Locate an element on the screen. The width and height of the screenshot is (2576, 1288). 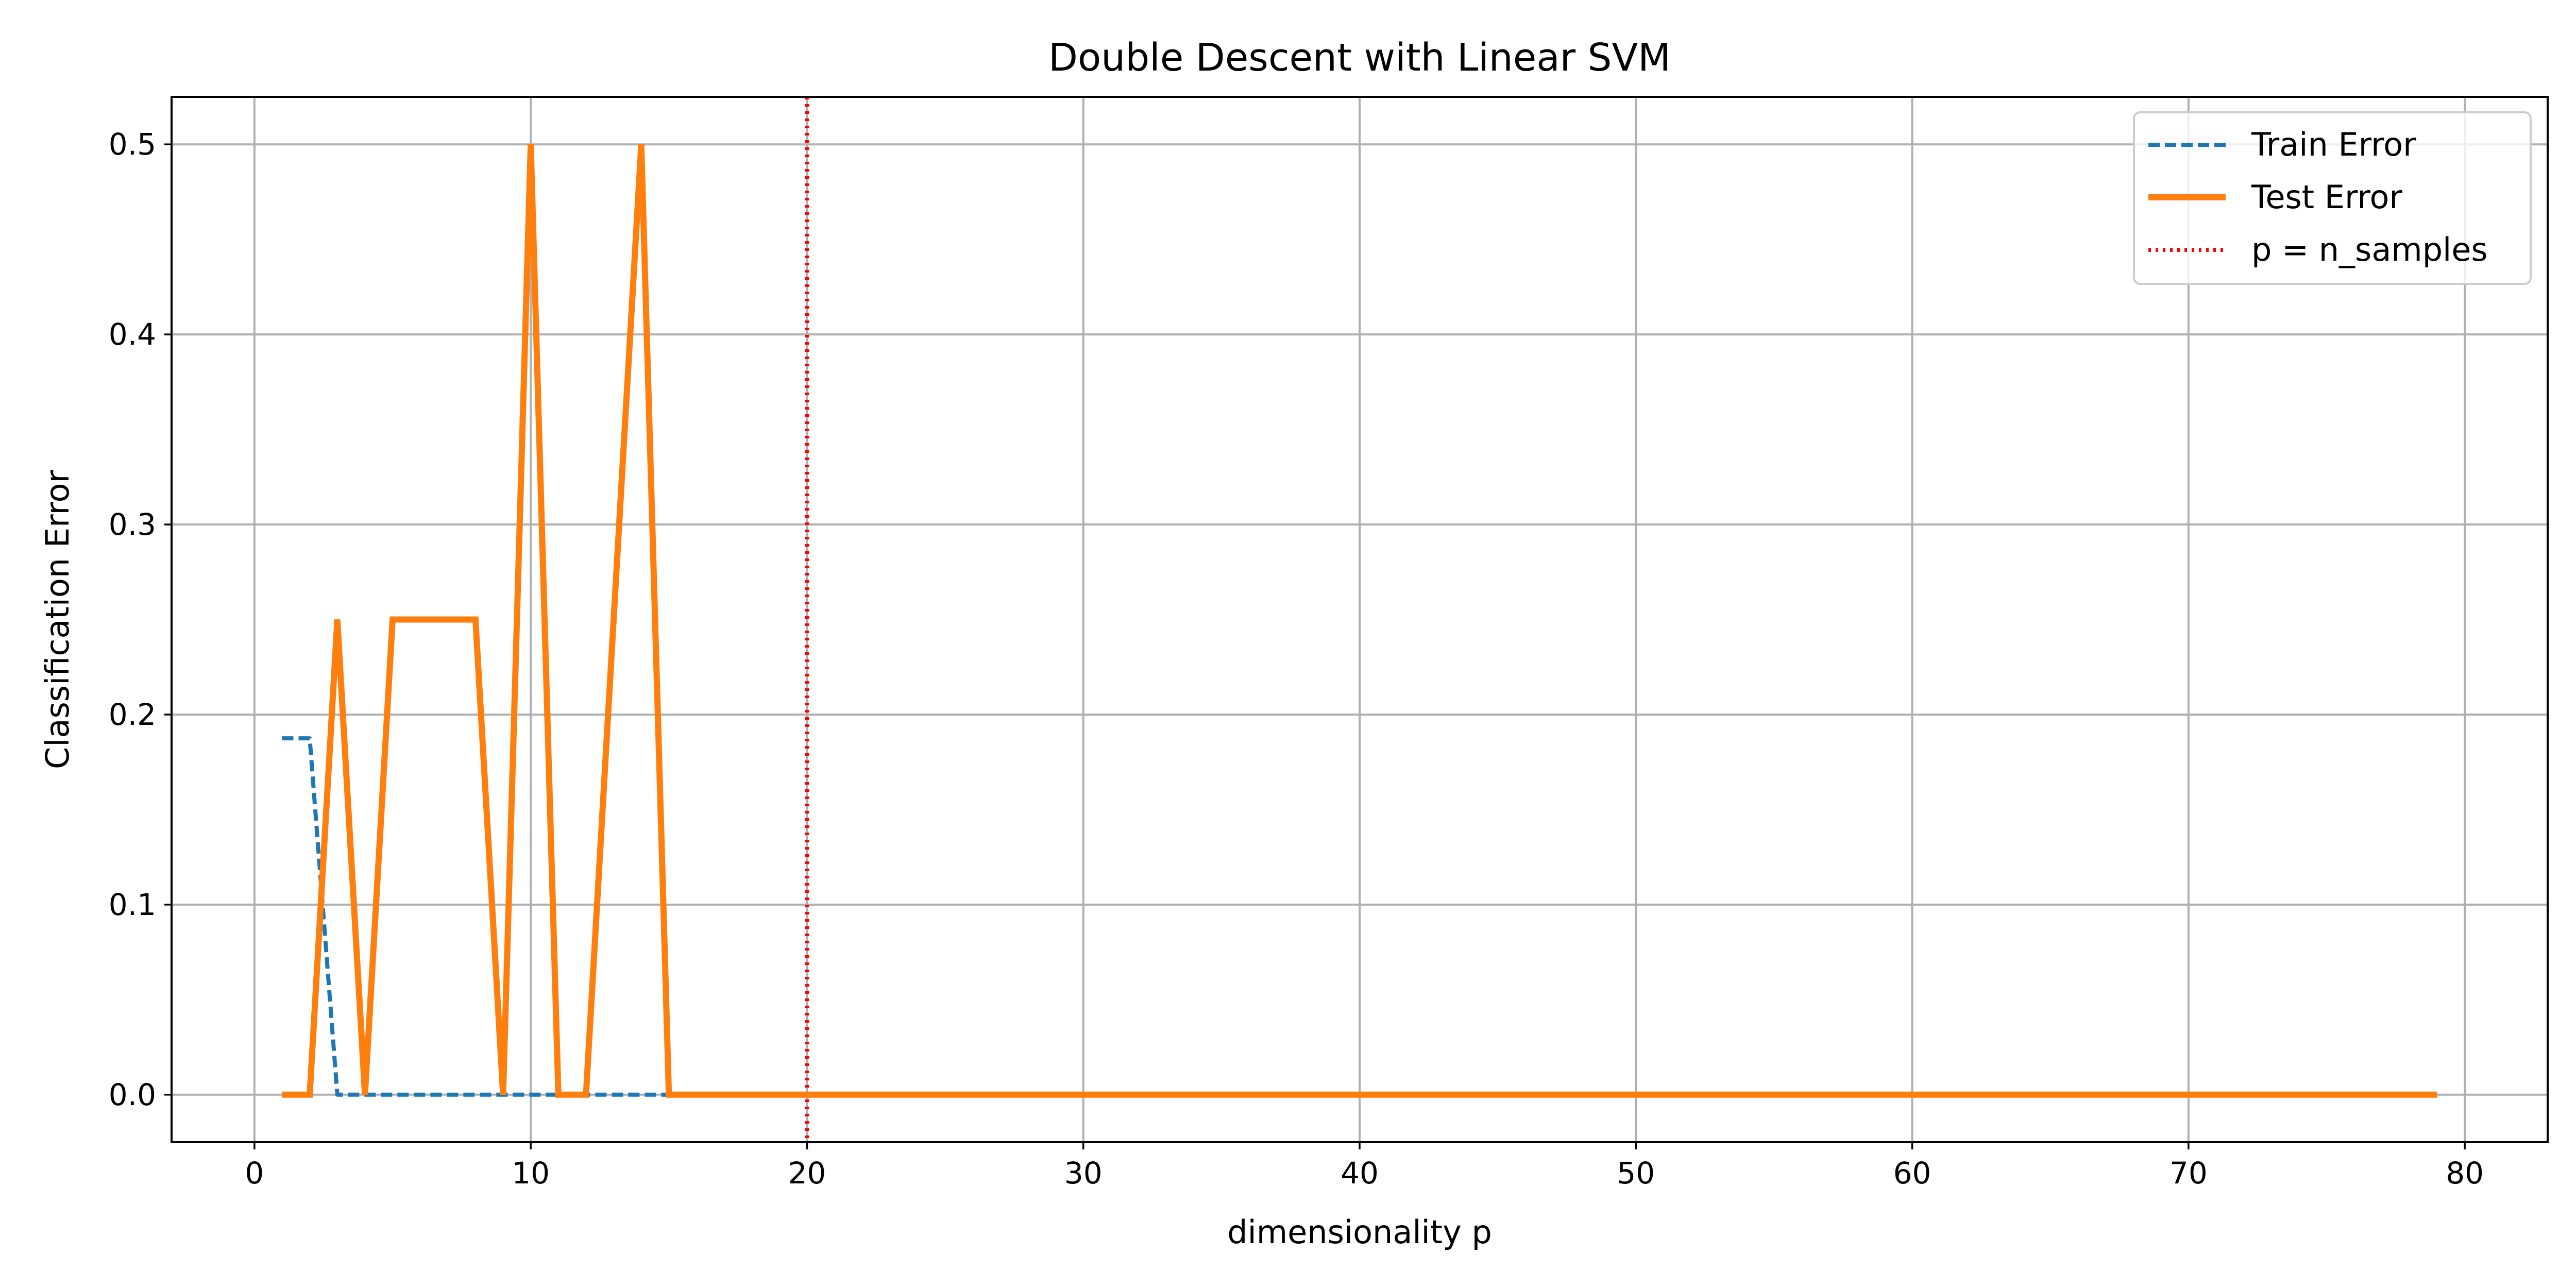
x-tick-label: 40 is located at coordinates (1360, 1173).